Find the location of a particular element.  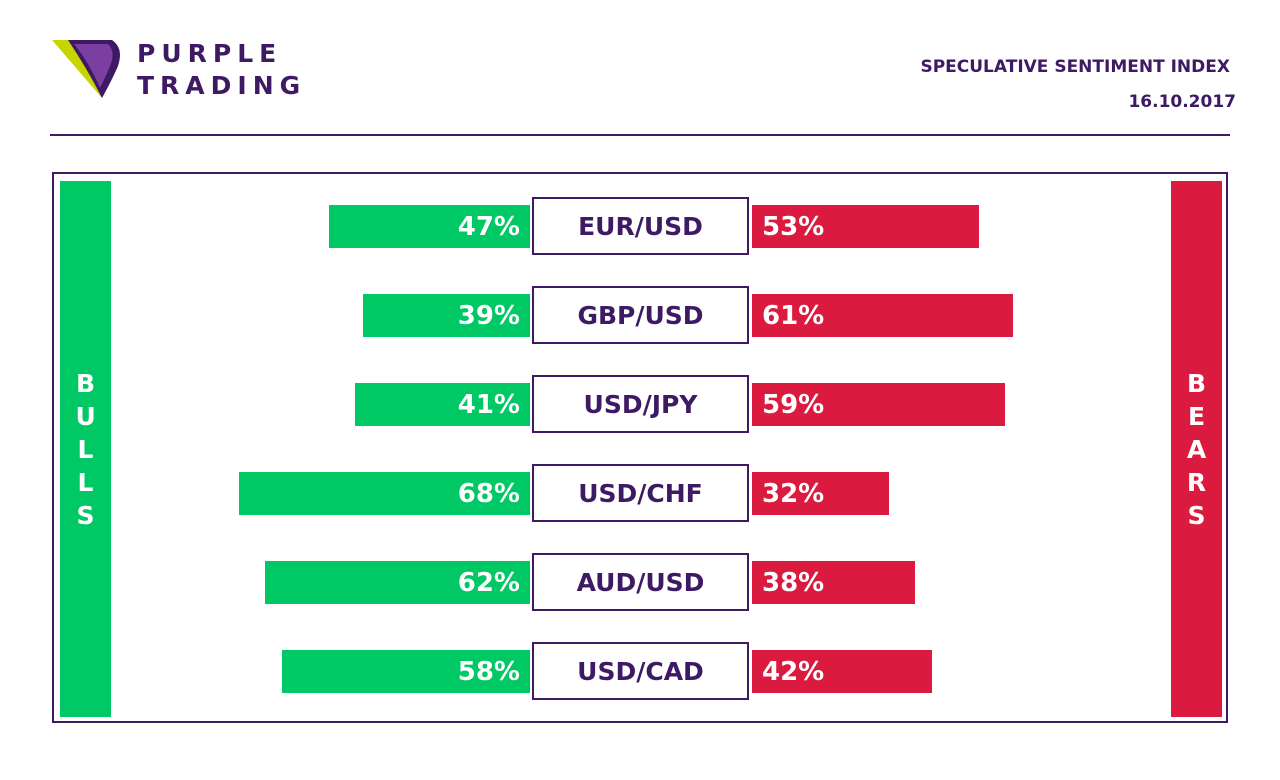

header-divider is located at coordinates (640, 135).